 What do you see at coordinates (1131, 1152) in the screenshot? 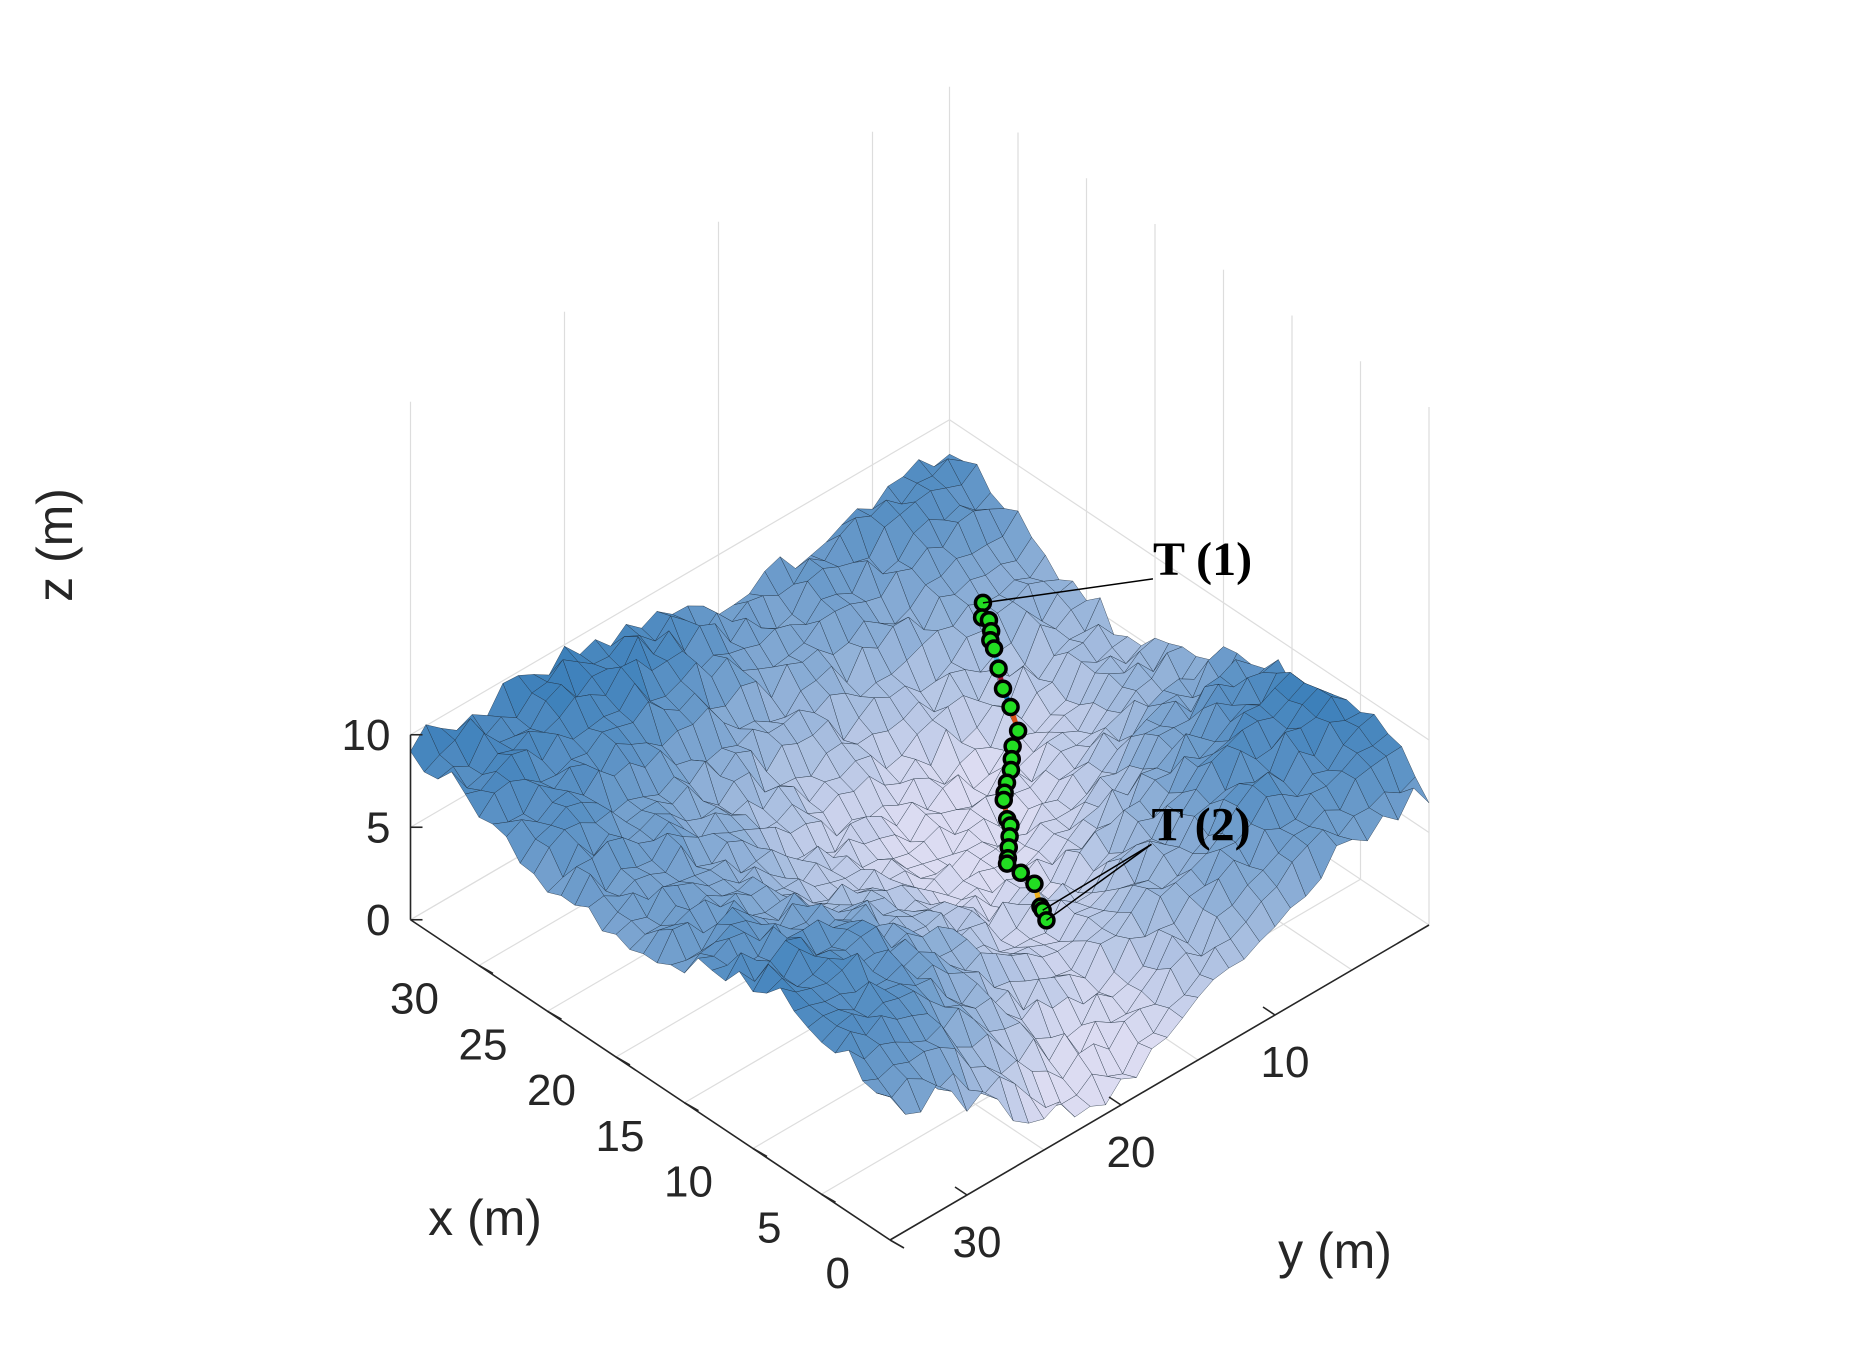
I see `y-tick-label: 20` at bounding box center [1131, 1152].